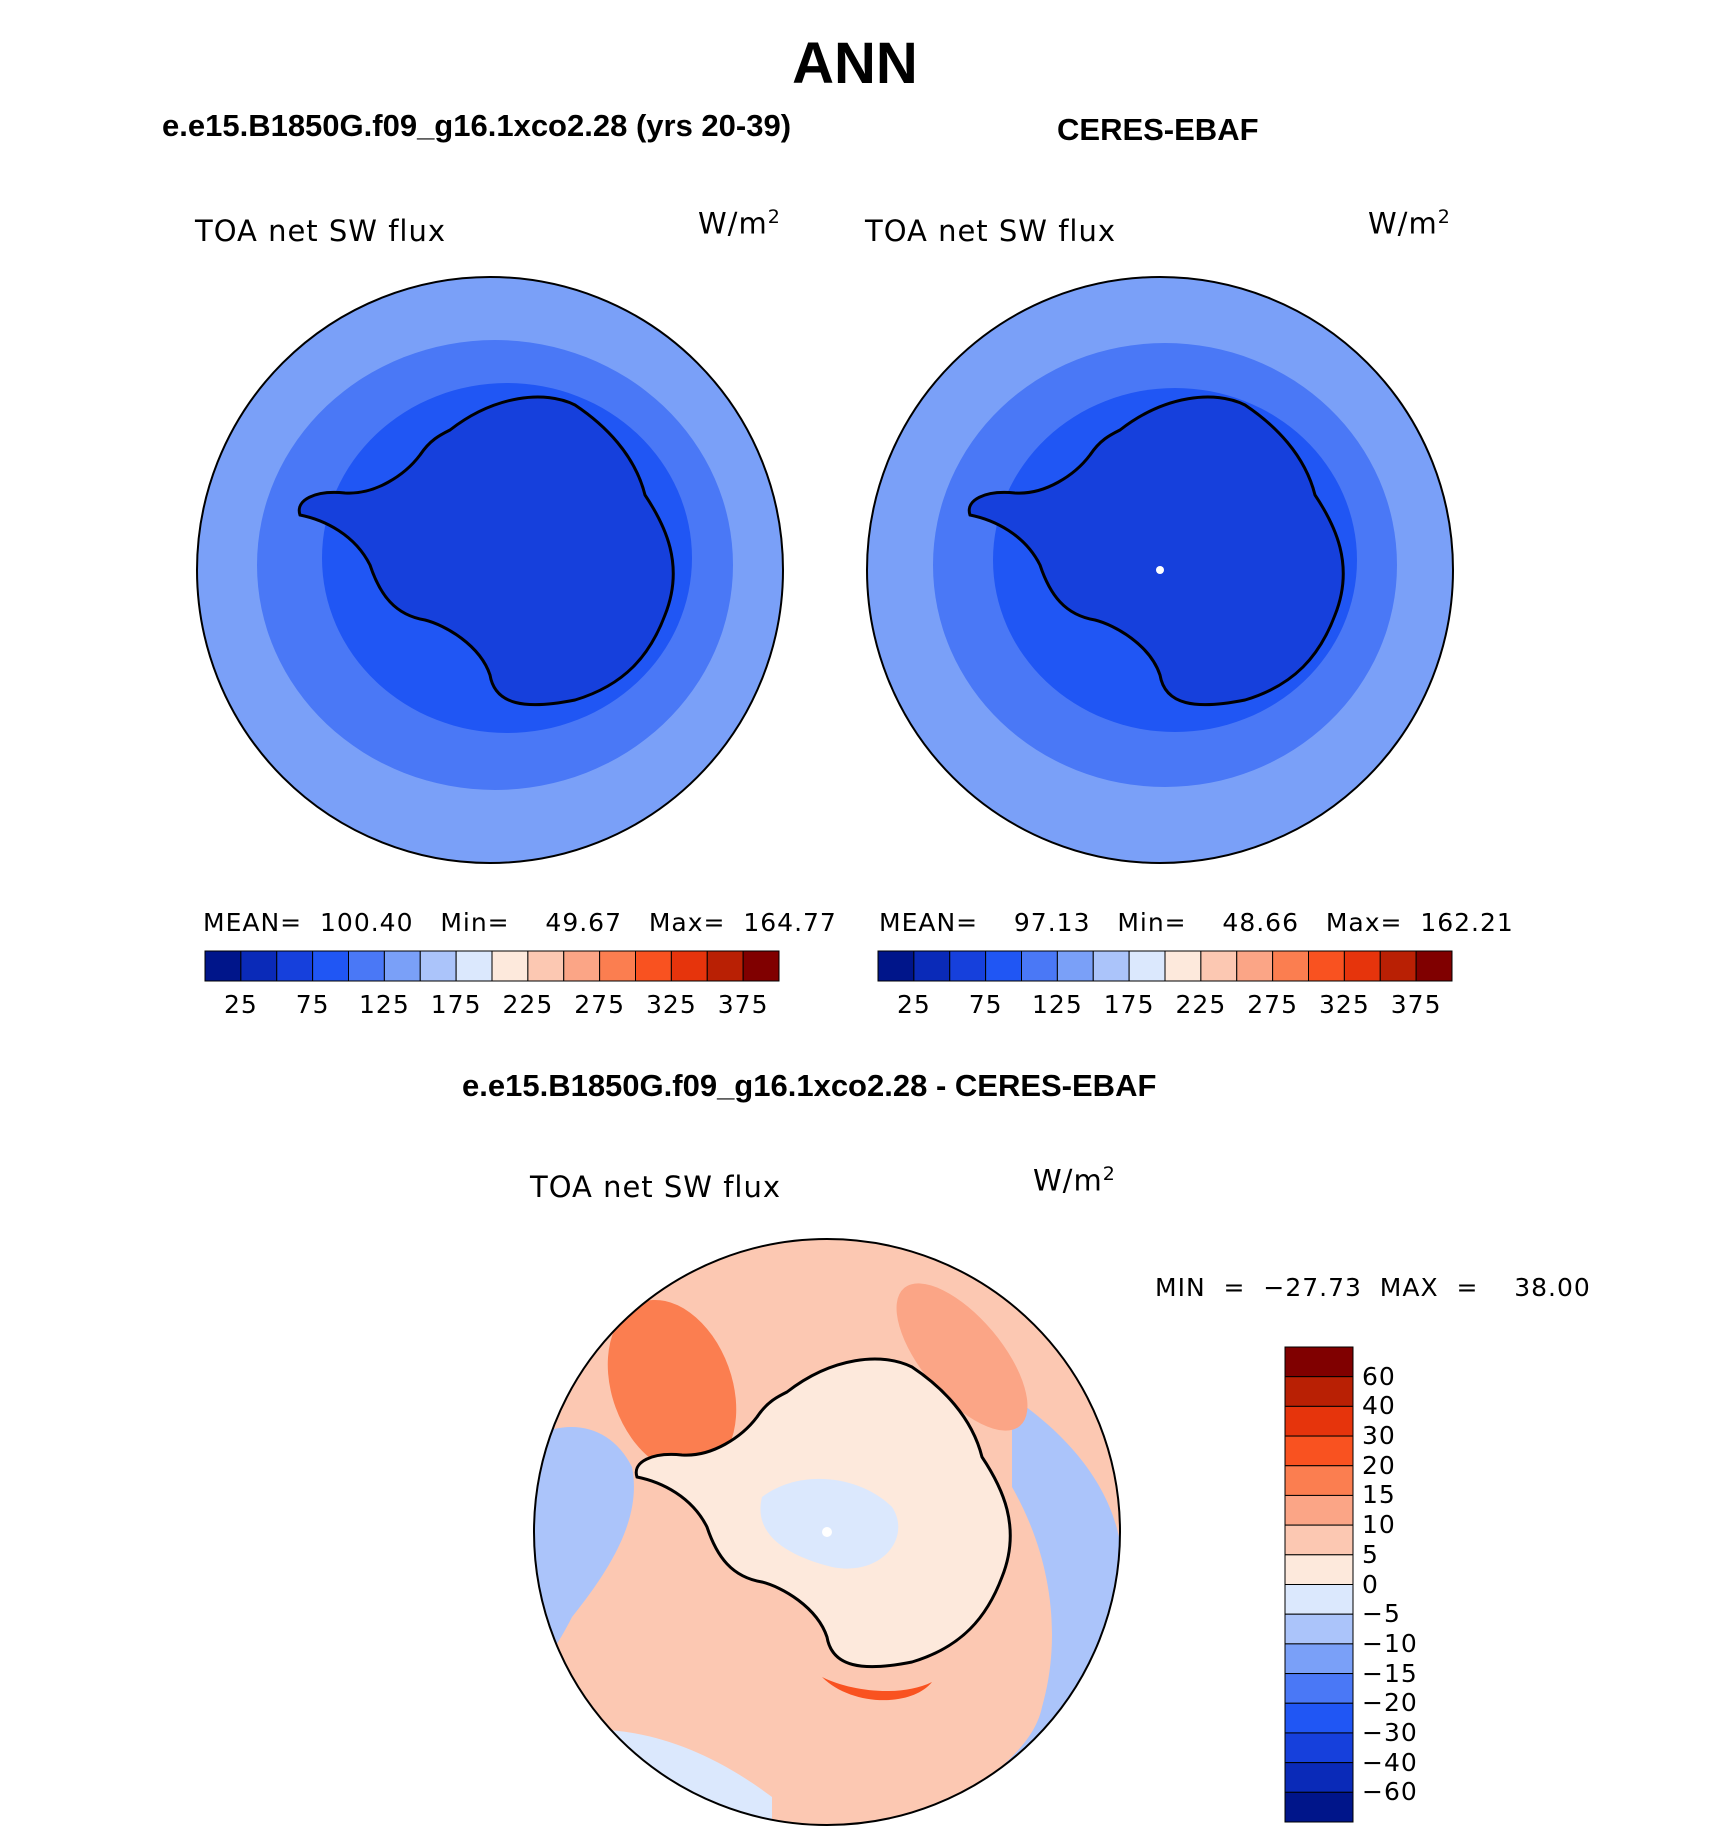 The height and width of the screenshot is (1840, 1710). I want to click on obs-variable-label: TOA net SW flux, so click(991, 231).